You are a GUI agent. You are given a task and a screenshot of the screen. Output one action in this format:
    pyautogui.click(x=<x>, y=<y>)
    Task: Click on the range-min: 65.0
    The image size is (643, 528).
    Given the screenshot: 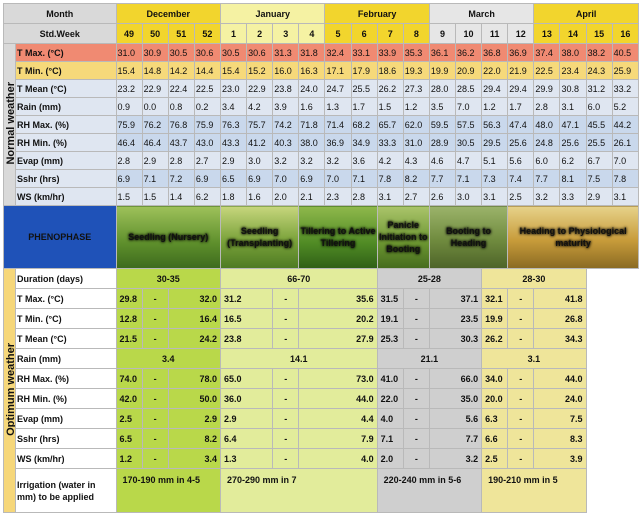 What is the action you would take?
    pyautogui.click(x=246, y=378)
    